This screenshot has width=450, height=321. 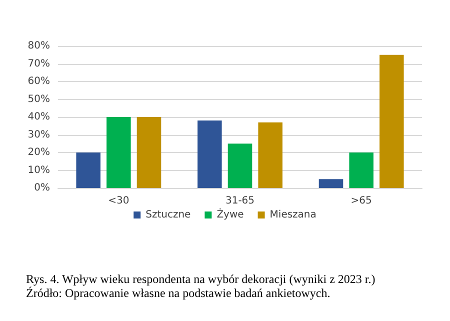 I want to click on y-tick-label: 60%, so click(x=39, y=81).